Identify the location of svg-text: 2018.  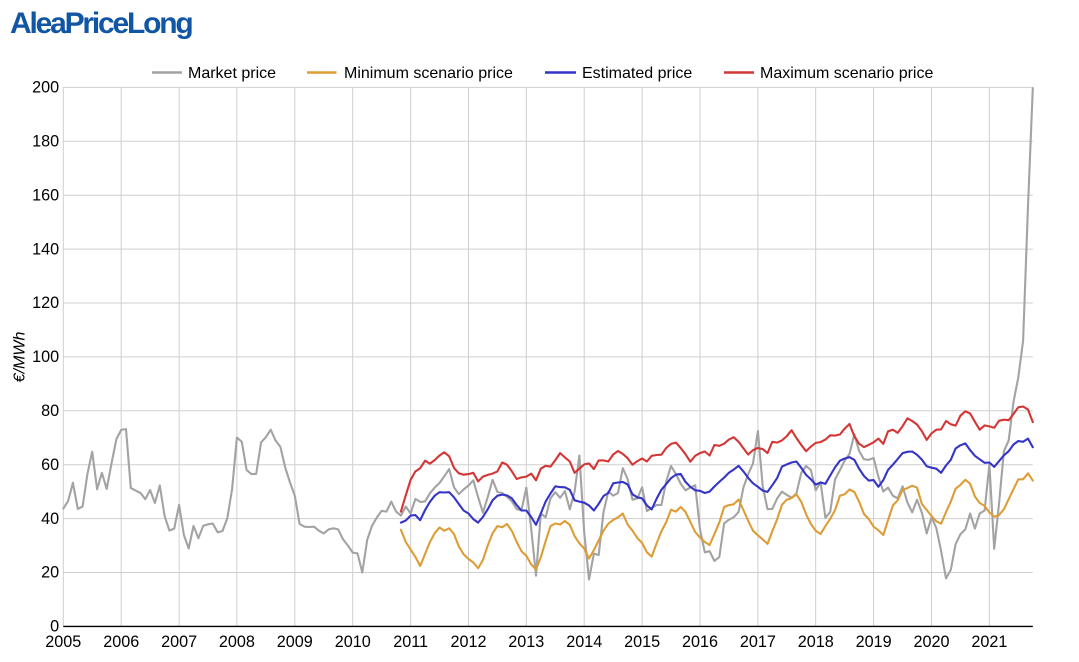
(816, 642).